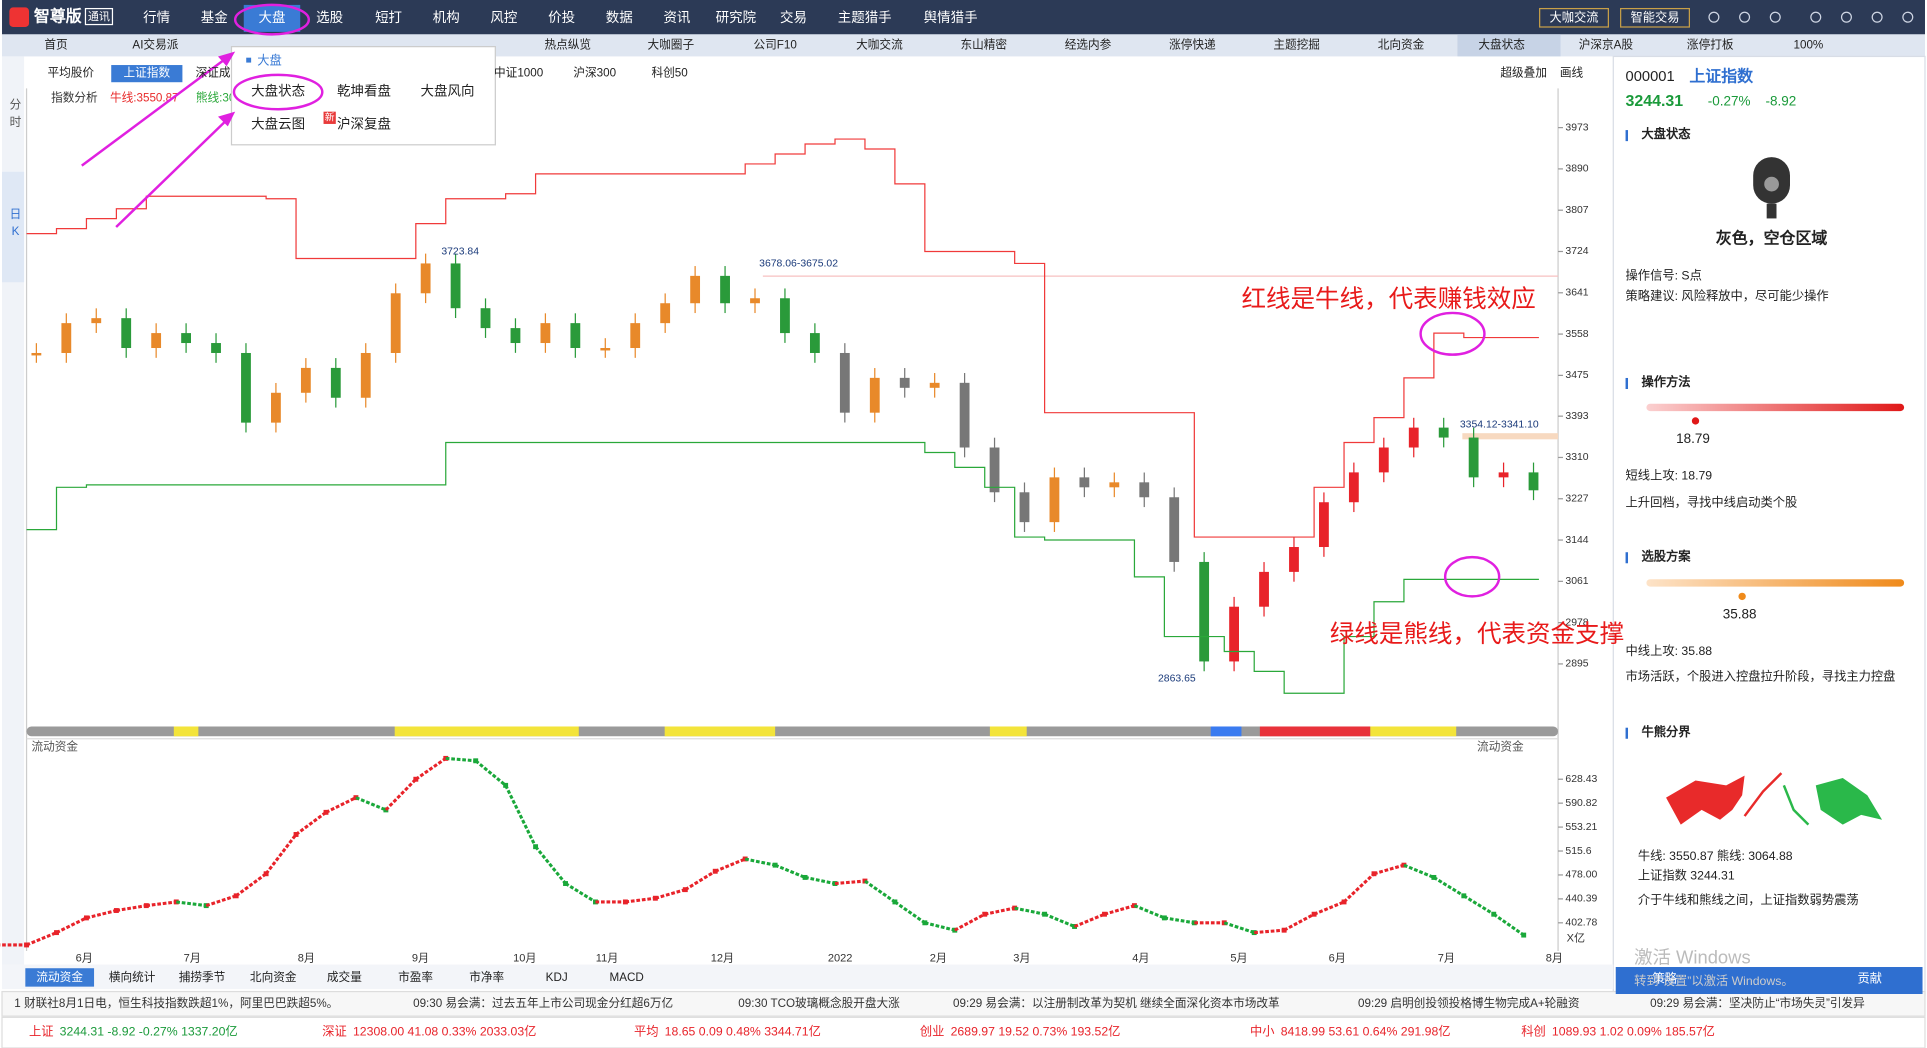 The height and width of the screenshot is (1048, 1927). I want to click on dropdown-item: 沪深复盘, so click(364, 124).